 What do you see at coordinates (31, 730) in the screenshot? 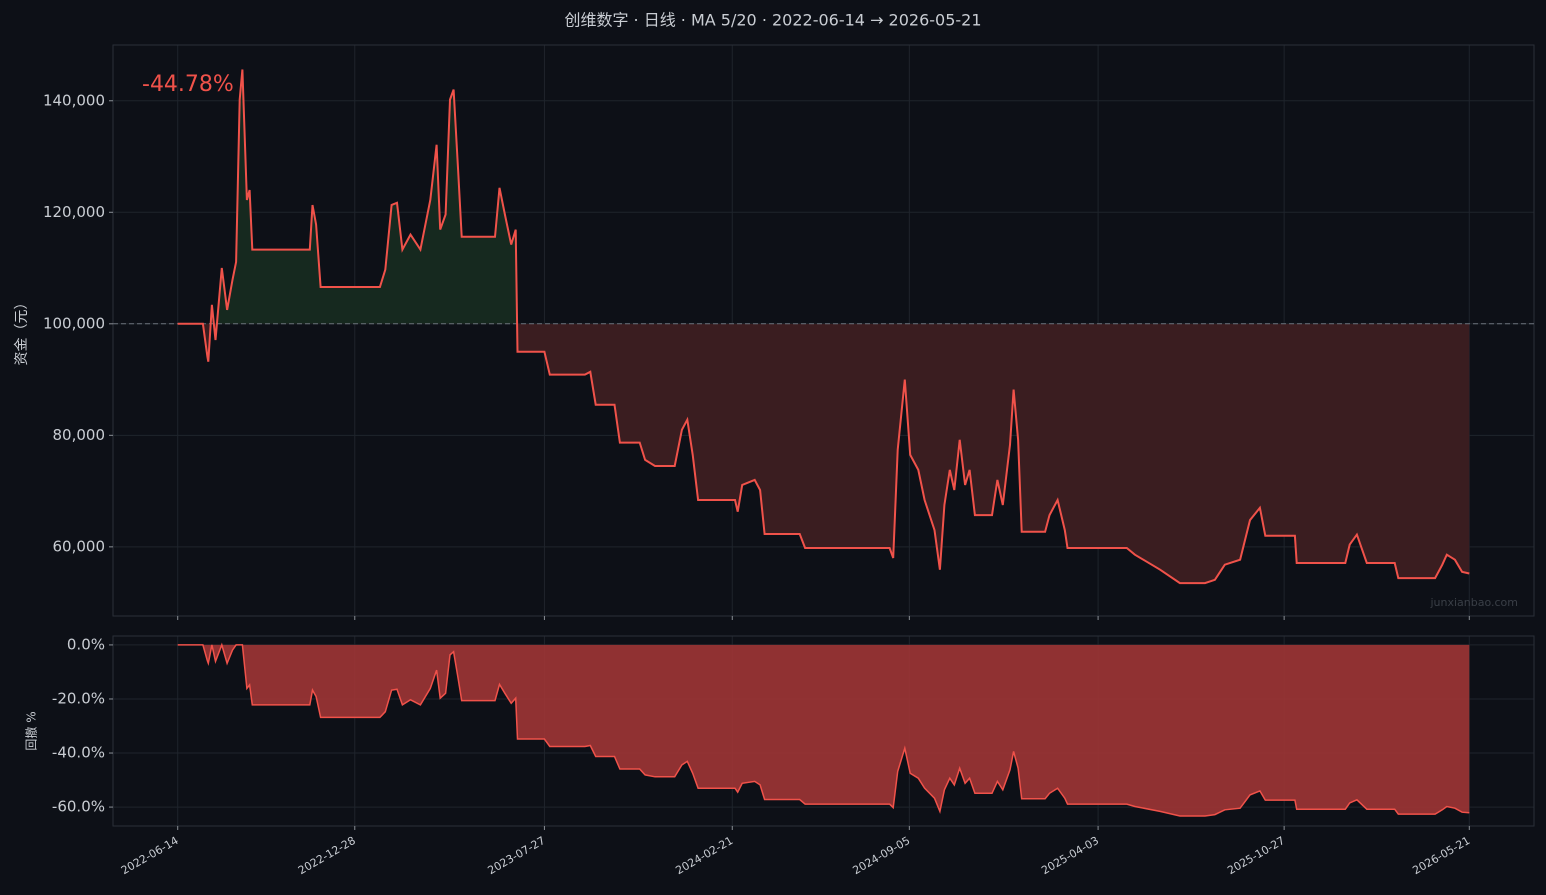
I see `y-axis-label: 回撤 %` at bounding box center [31, 730].